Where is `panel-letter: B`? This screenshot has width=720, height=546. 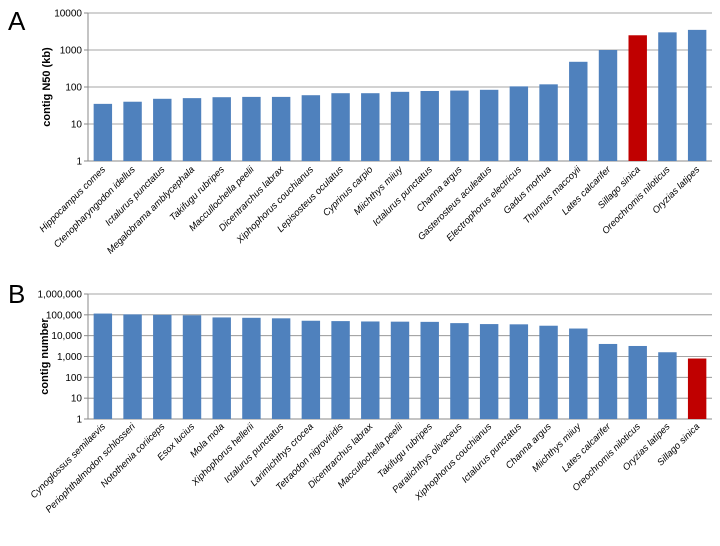
panel-letter: B is located at coordinates (16, 294).